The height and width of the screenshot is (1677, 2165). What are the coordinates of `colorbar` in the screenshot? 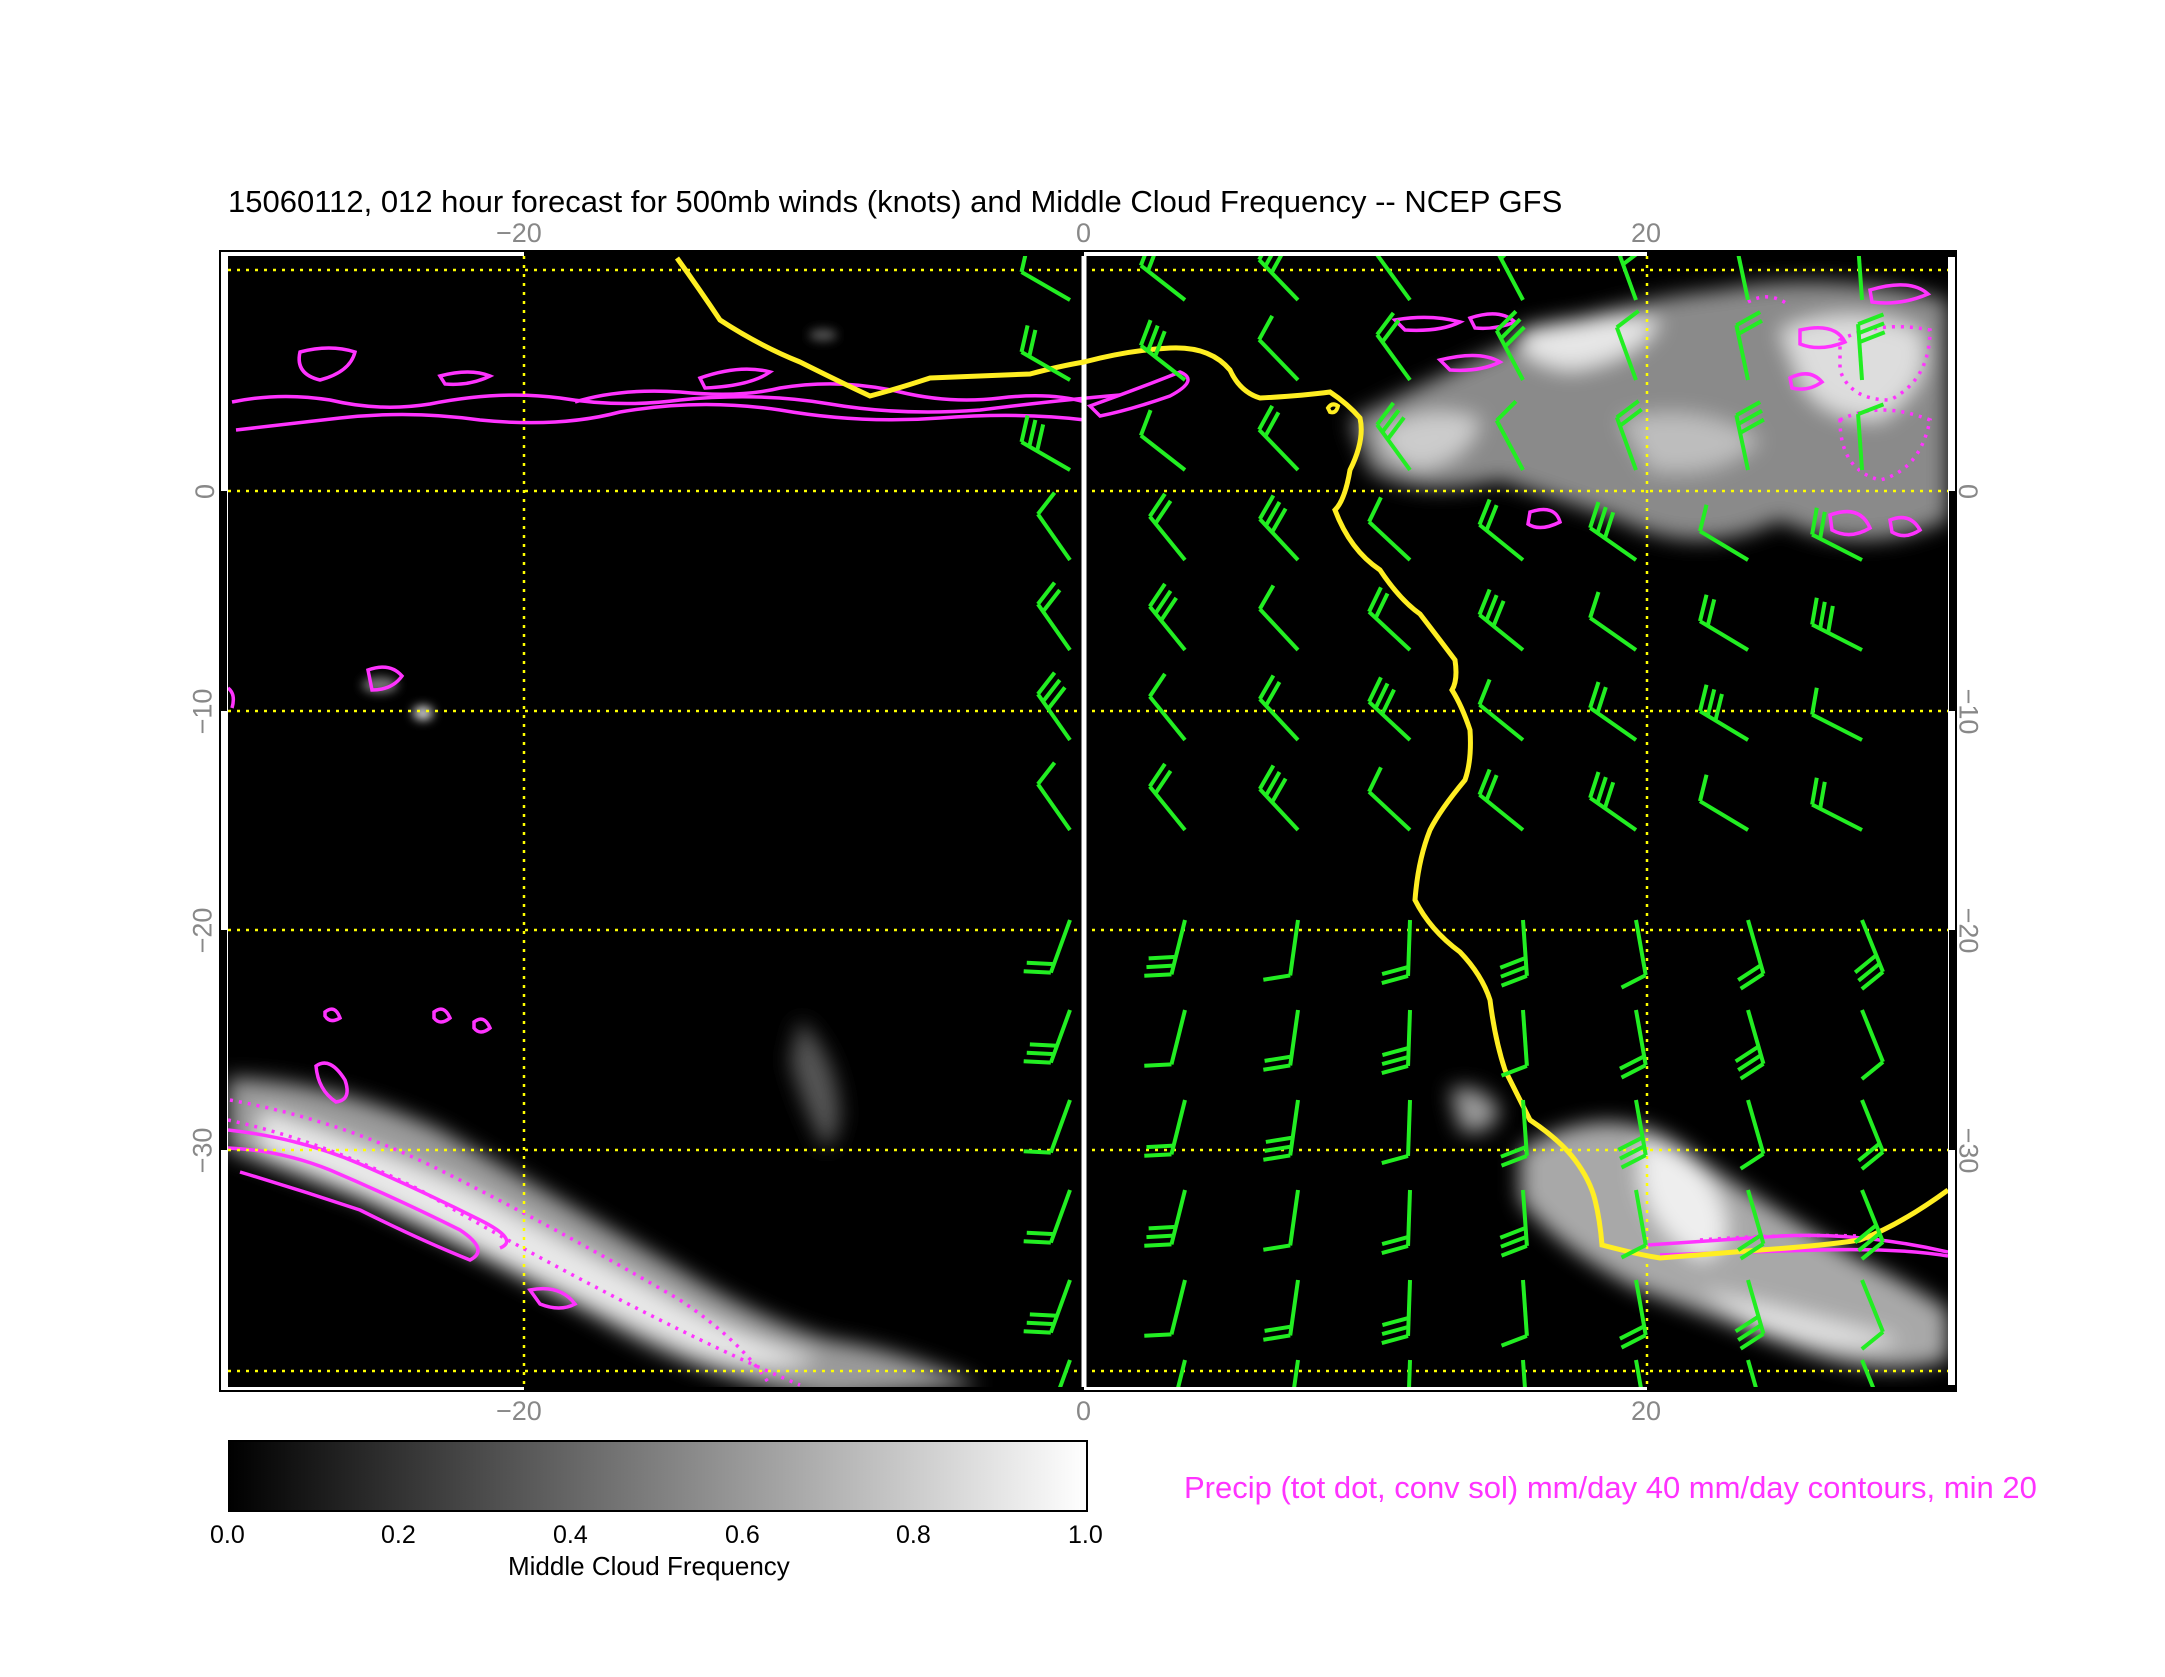 It's located at (658, 1476).